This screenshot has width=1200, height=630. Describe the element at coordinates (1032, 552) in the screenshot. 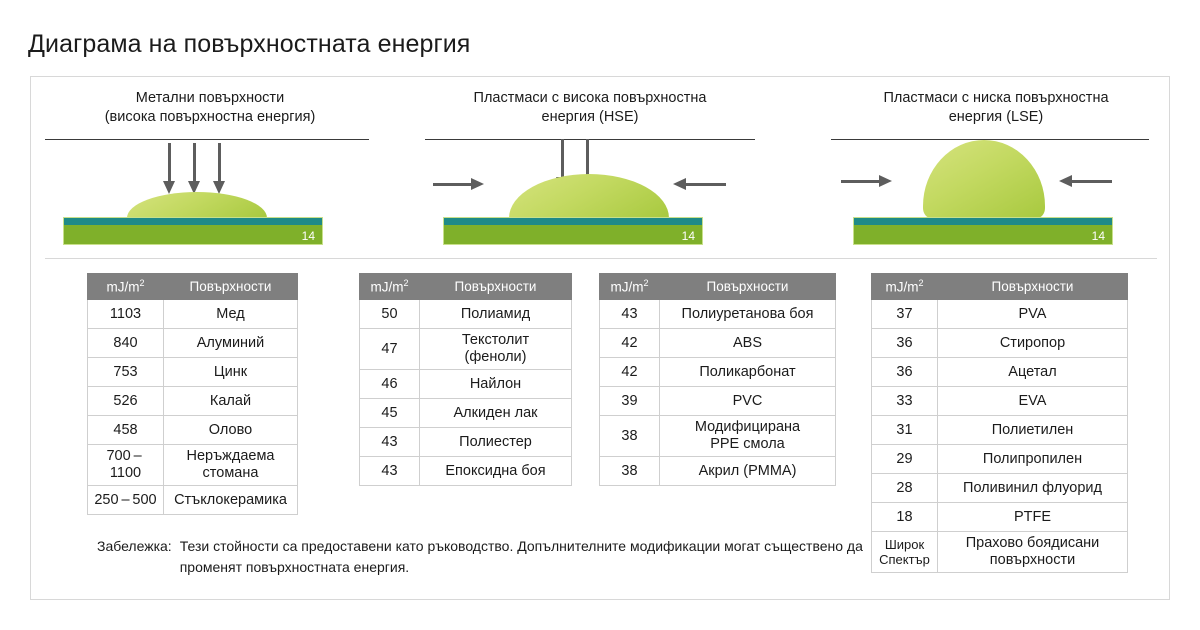

I see `cell-name: Прахово боядисани повърхности` at that location.